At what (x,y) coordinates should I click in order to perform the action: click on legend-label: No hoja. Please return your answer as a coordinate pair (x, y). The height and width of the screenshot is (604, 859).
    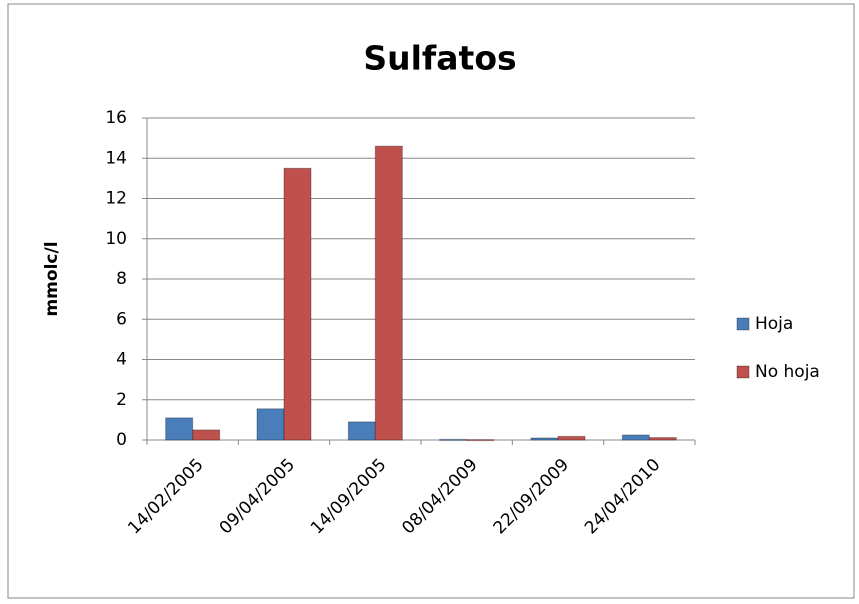
    Looking at the image, I should click on (787, 372).